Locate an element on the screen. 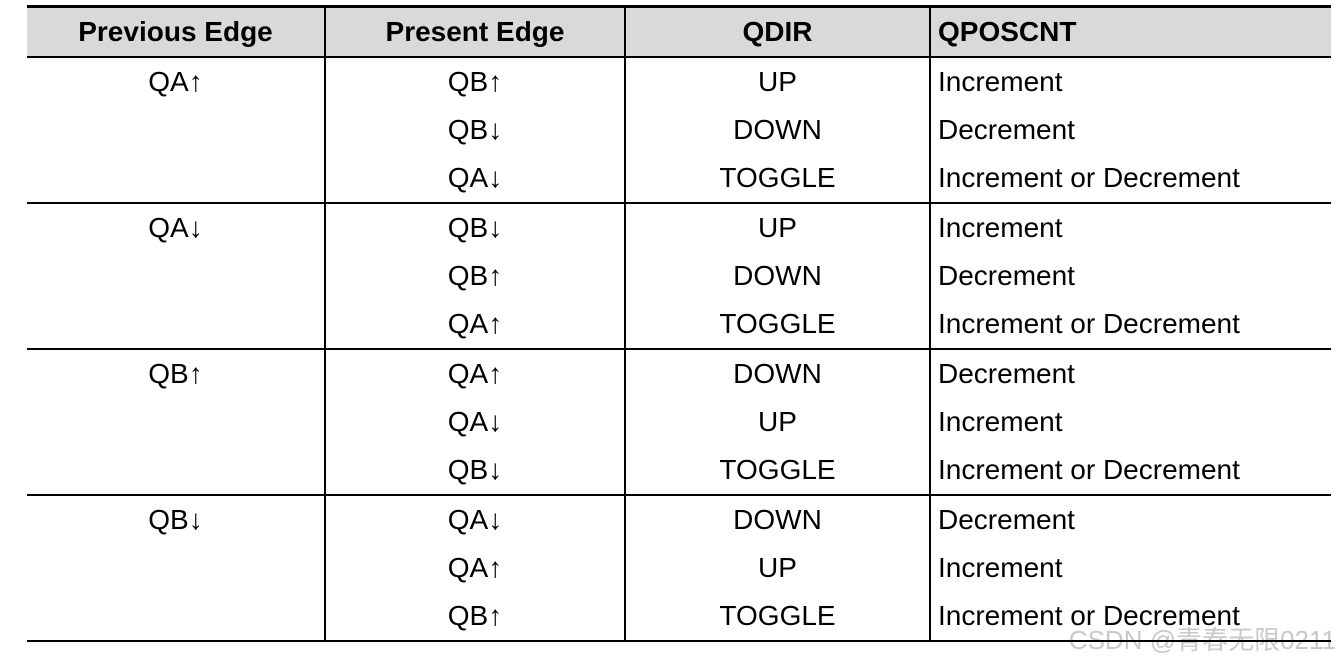 This screenshot has height=659, width=1337. table-row: QB↓ TOGGLE Increment or Decrement is located at coordinates (679, 470).